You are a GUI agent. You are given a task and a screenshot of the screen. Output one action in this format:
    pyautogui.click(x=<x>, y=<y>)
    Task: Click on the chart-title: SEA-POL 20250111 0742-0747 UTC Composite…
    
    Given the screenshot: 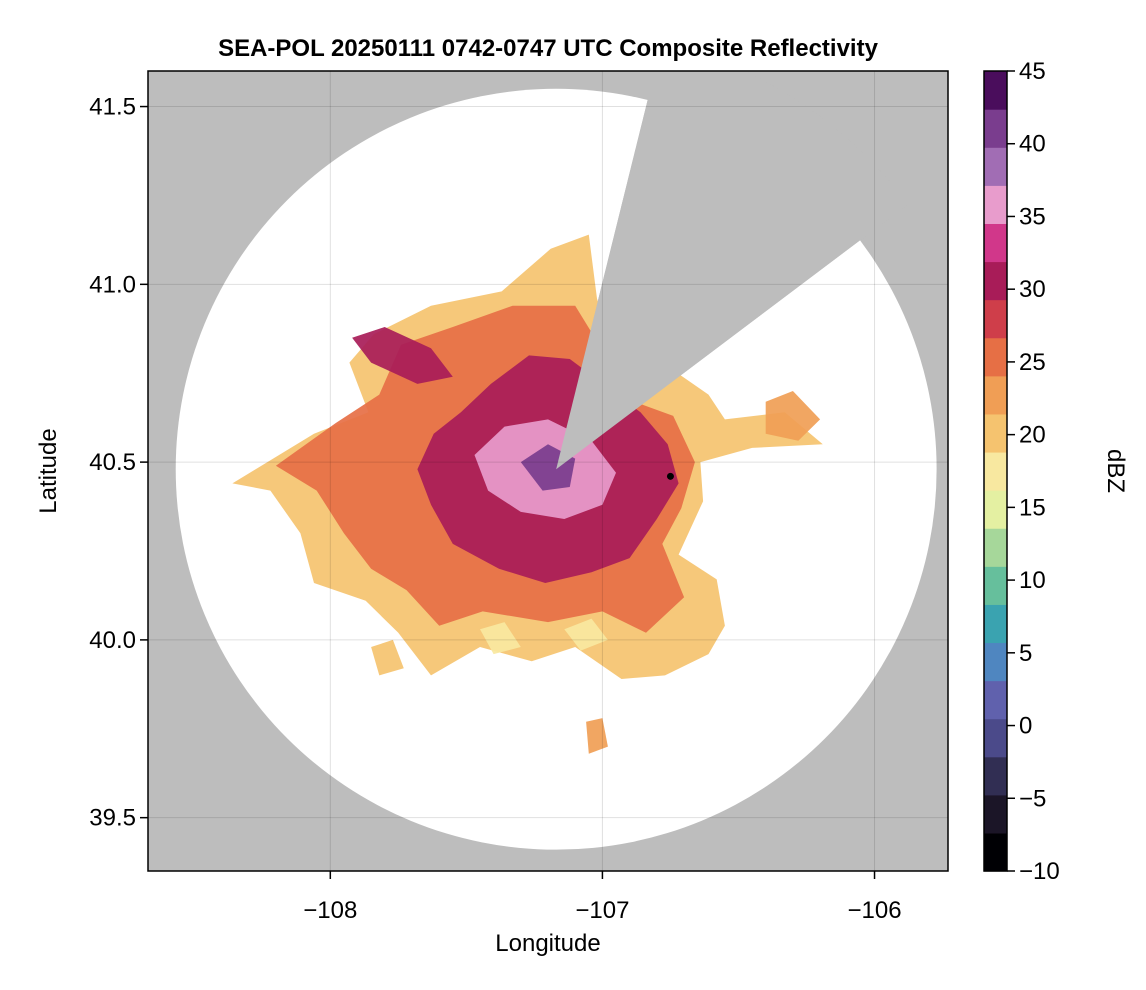 What is the action you would take?
    pyautogui.click(x=548, y=48)
    